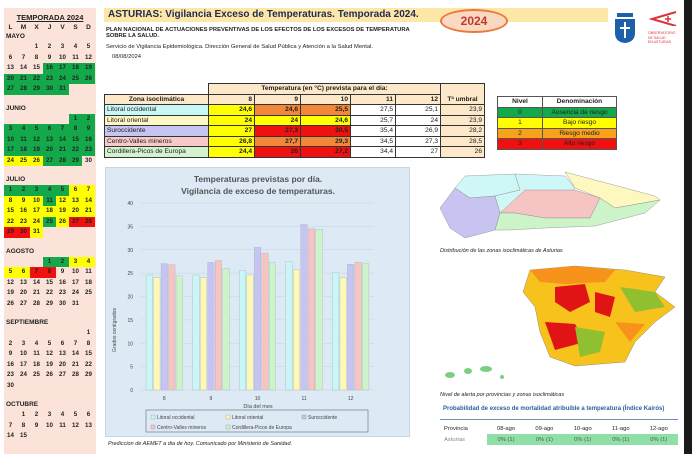 Image resolution: width=692 pixels, height=454 pixels. Describe the element at coordinates (277, 120) in the screenshot. I see `temperature-value: 24` at that location.